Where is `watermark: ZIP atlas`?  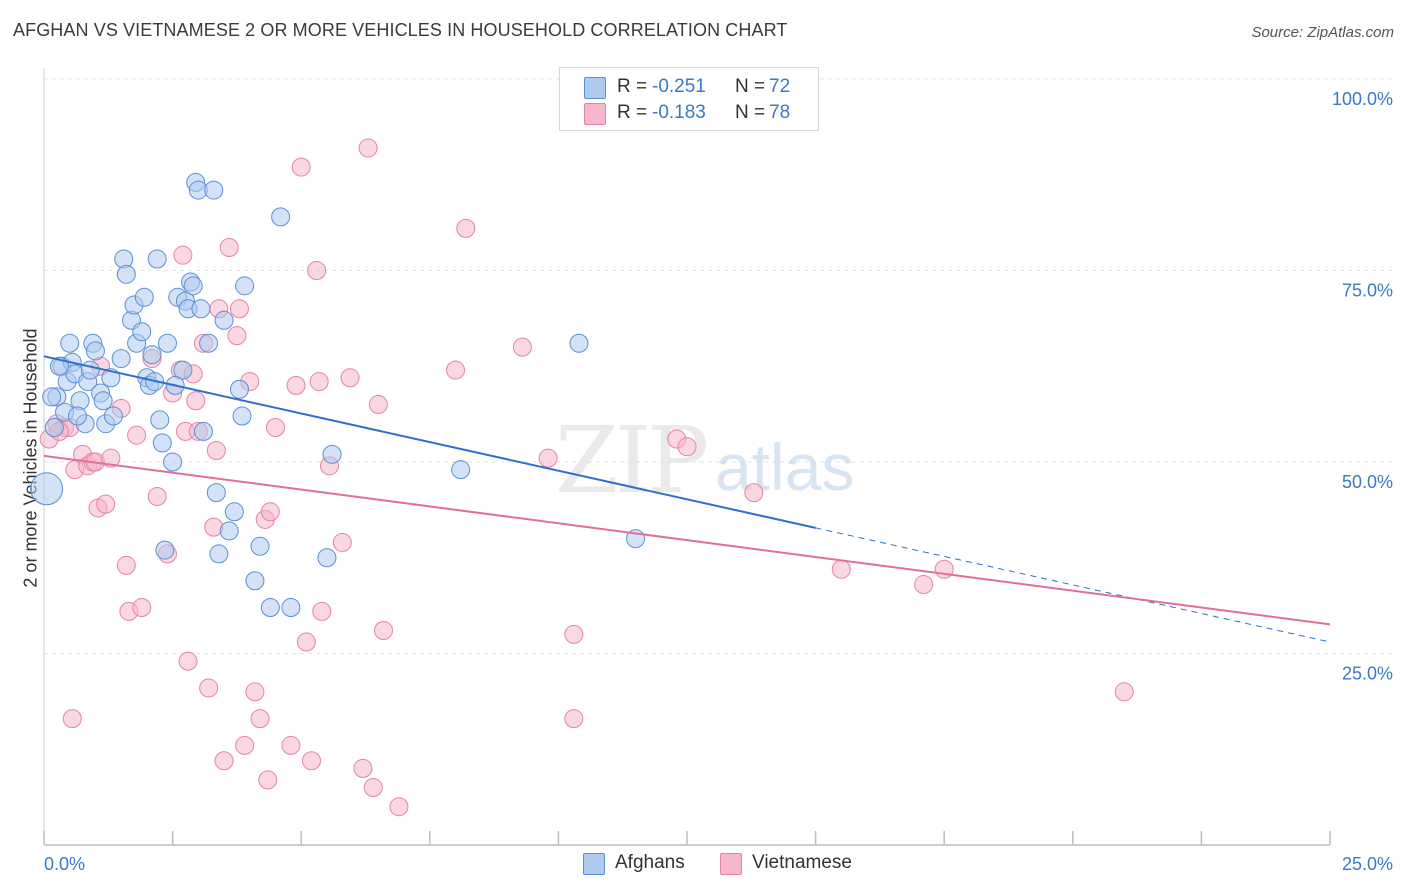
watermark: ZIP atlas is located at coordinates (704, 460).